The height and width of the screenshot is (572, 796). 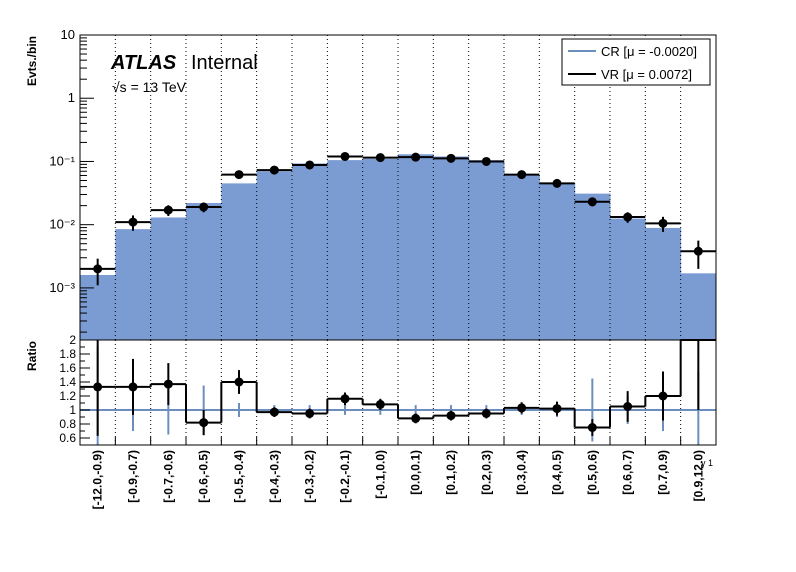 What do you see at coordinates (698, 475) in the screenshot?
I see `x-tick-label-17: [0.9,12.0)` at bounding box center [698, 475].